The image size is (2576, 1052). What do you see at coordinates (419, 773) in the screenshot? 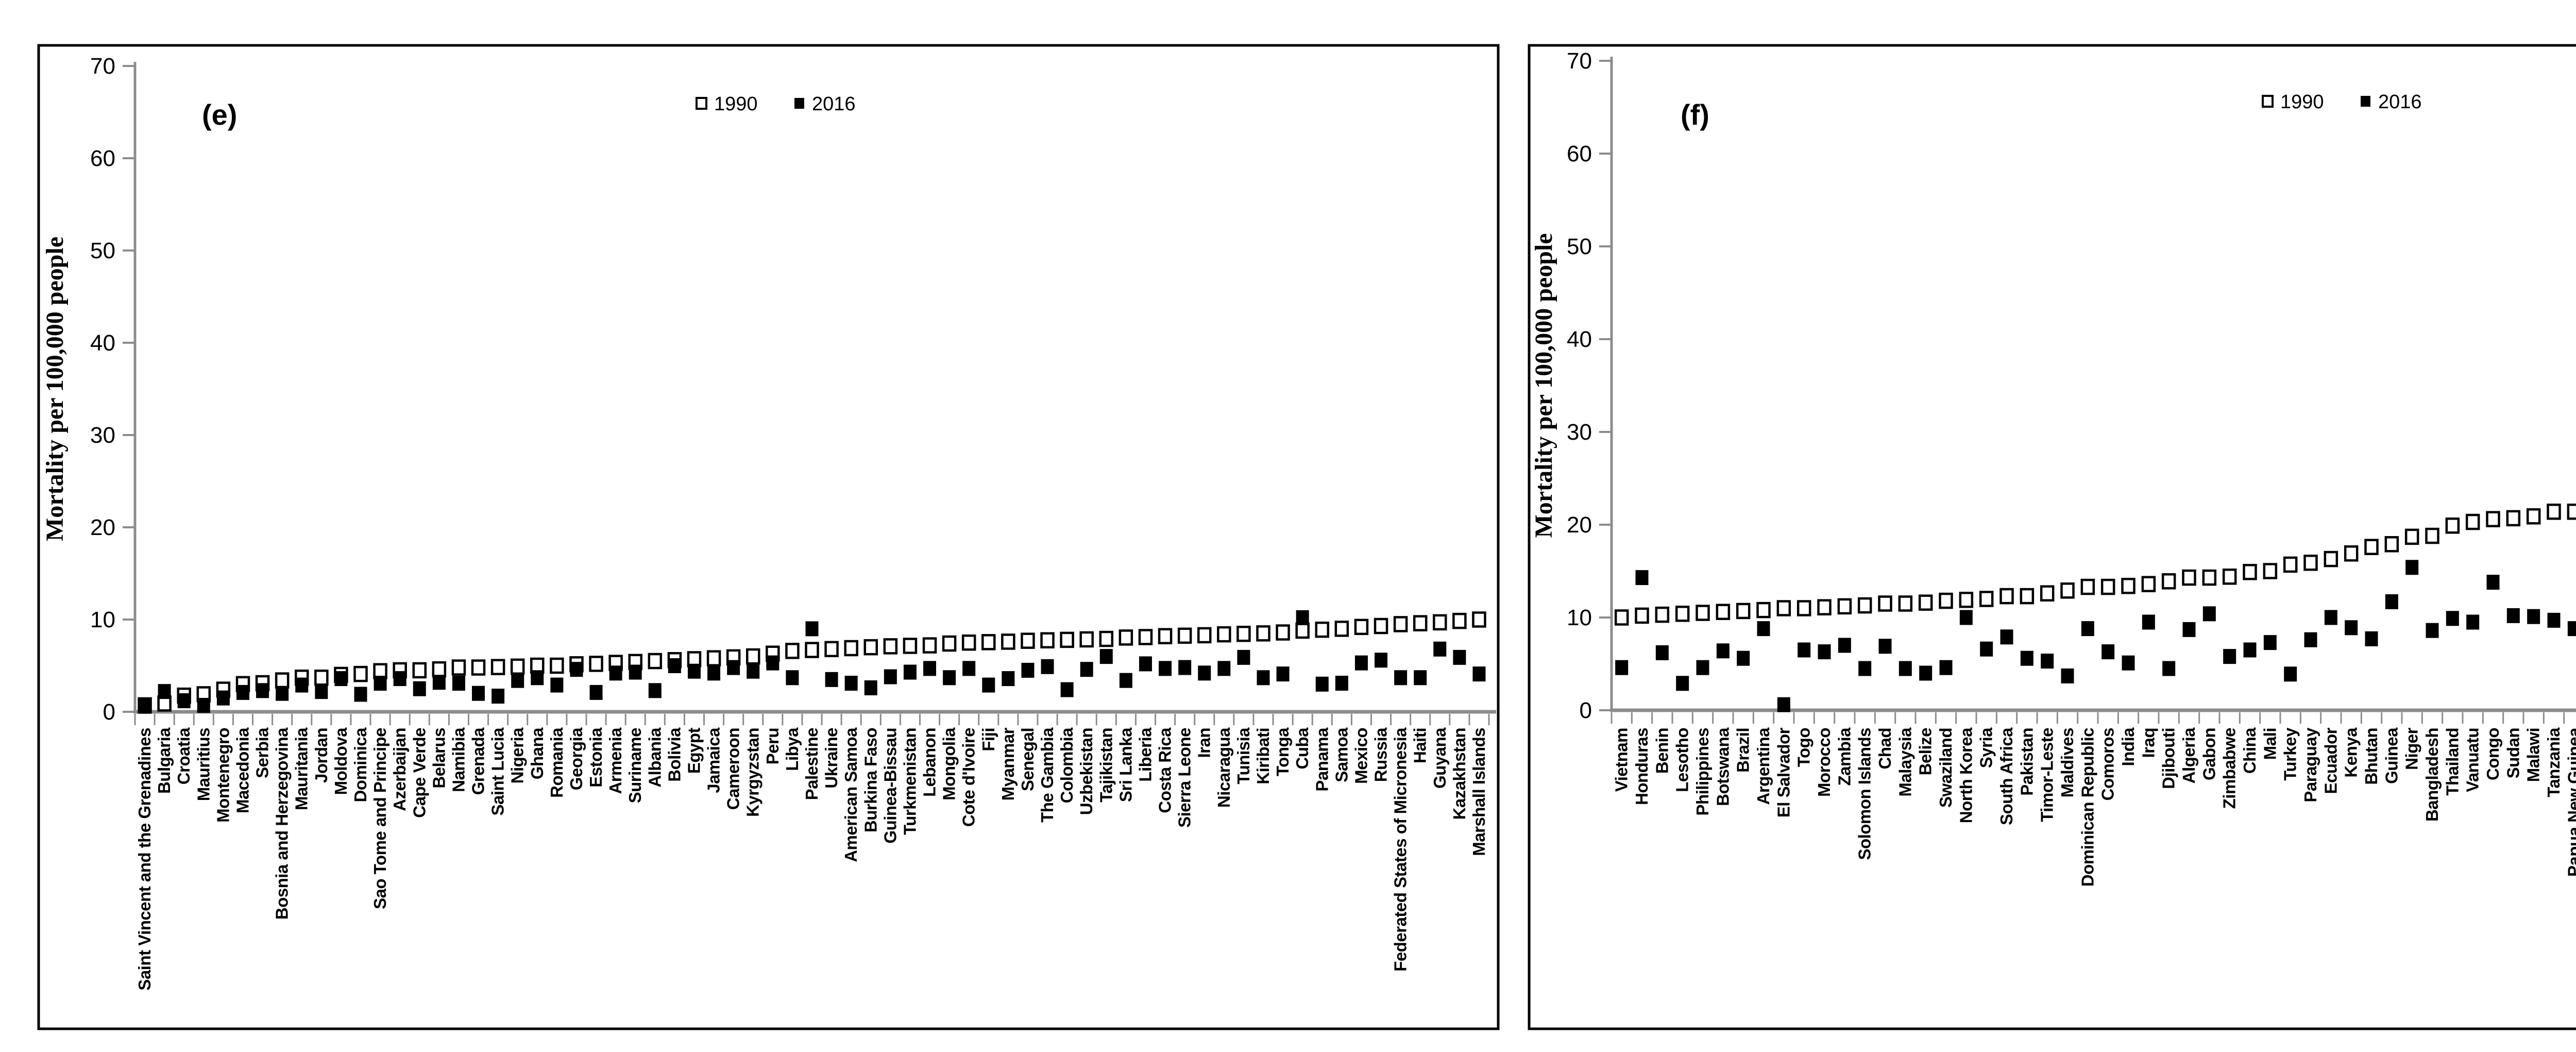
I see `x-category-label: Cape Verde` at bounding box center [419, 773].